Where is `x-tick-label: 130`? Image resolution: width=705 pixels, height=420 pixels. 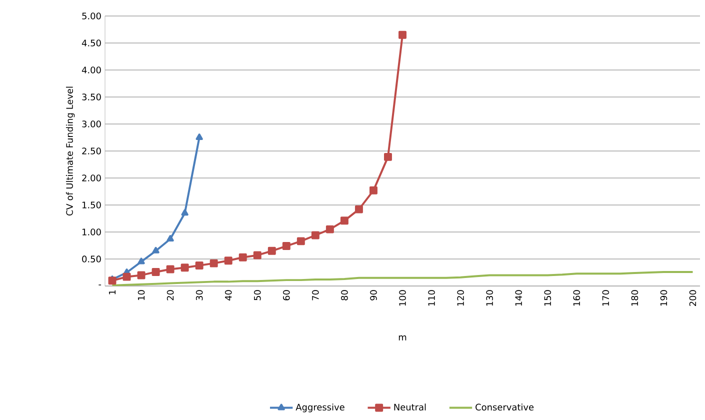
x-tick-label: 130 is located at coordinates (489, 298).